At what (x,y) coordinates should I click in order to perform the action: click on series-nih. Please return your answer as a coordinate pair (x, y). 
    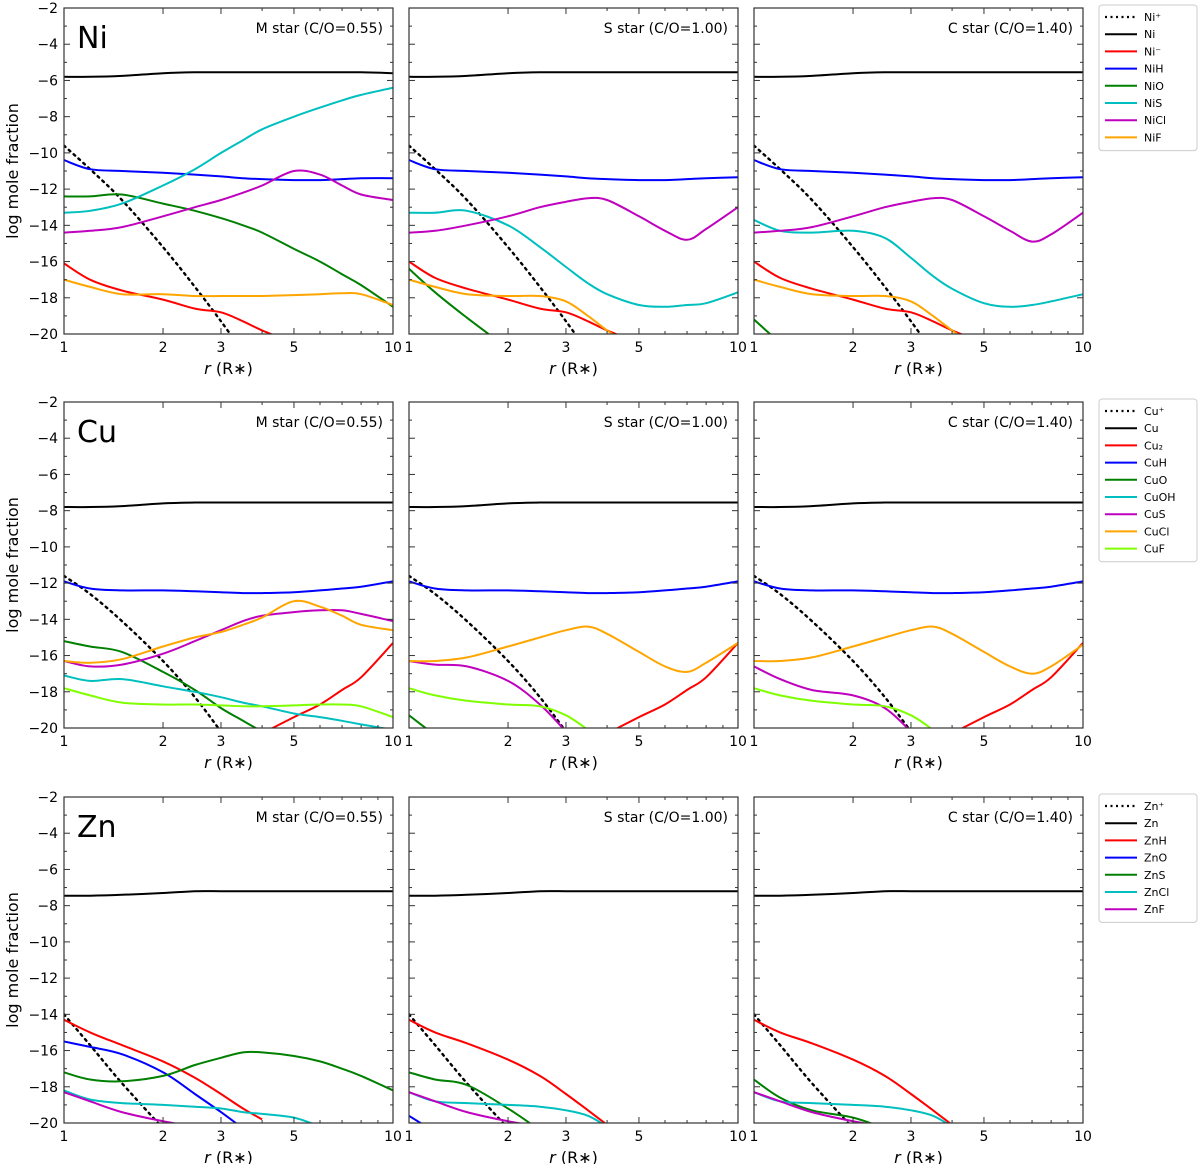
    Looking at the image, I should click on (228, 170).